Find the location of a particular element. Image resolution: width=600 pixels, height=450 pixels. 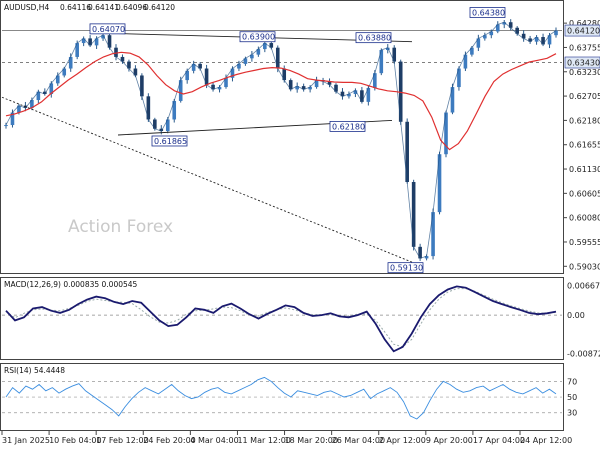

x-tick-label: 9 Apr 20:00 is located at coordinates (449, 440).